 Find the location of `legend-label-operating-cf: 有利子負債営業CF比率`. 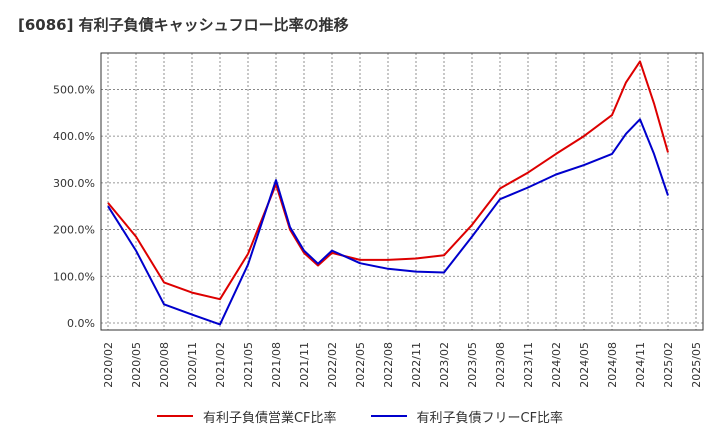

legend-label-operating-cf: 有利子負債営業CF比率 is located at coordinates (269, 418).